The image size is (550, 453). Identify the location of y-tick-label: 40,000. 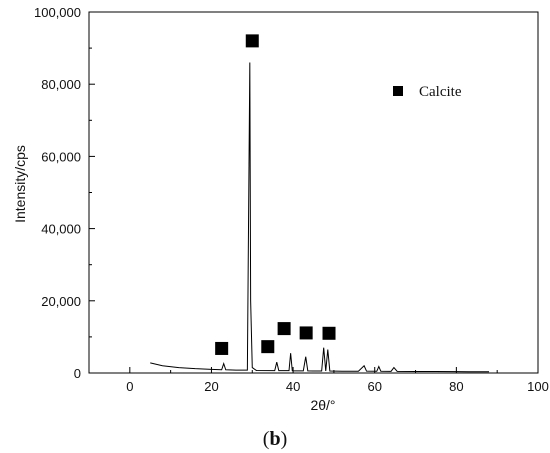
(61, 229).